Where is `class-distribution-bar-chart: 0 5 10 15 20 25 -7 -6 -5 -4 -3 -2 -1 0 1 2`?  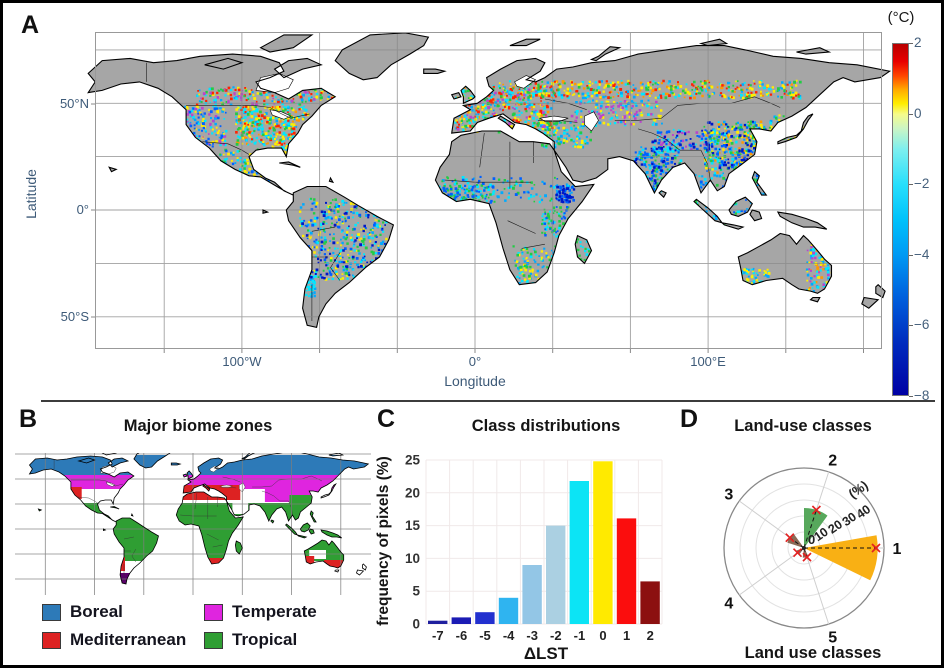
class-distribution-bar-chart: 0 5 10 15 20 25 -7 -6 -5 -4 -3 -2 -1 0 1 2 is located at coordinates (536, 547).